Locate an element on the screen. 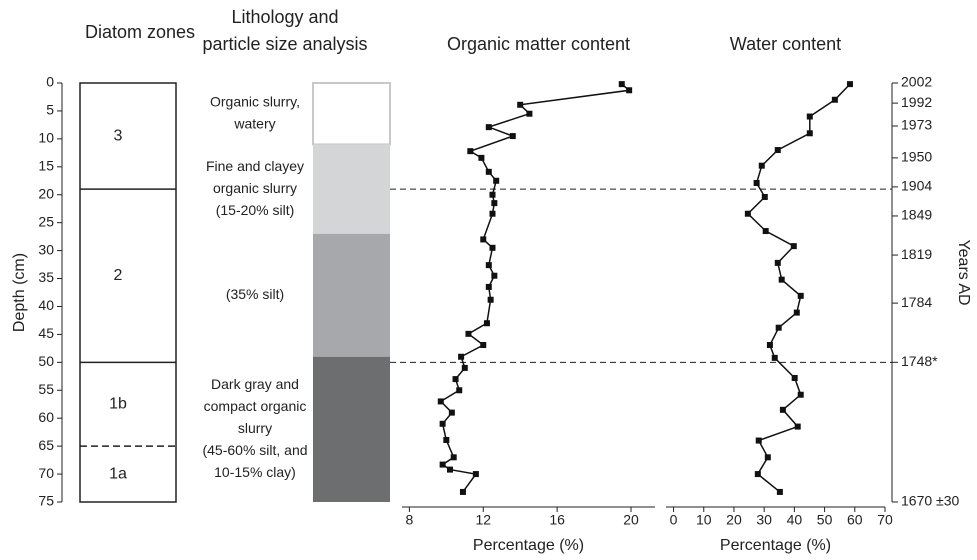 This screenshot has height=560, width=977. year-tick-label: 1670 ±30 is located at coordinates (930, 501).